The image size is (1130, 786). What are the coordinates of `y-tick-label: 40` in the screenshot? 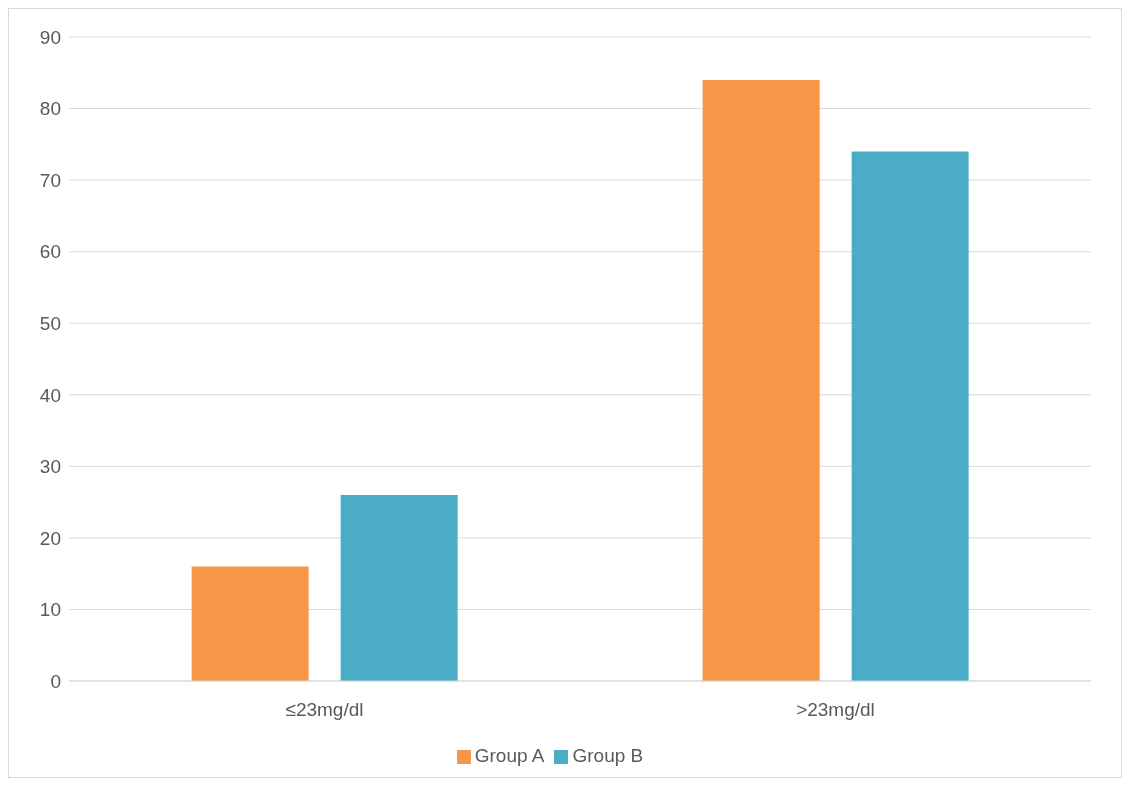 It's located at (50, 395).